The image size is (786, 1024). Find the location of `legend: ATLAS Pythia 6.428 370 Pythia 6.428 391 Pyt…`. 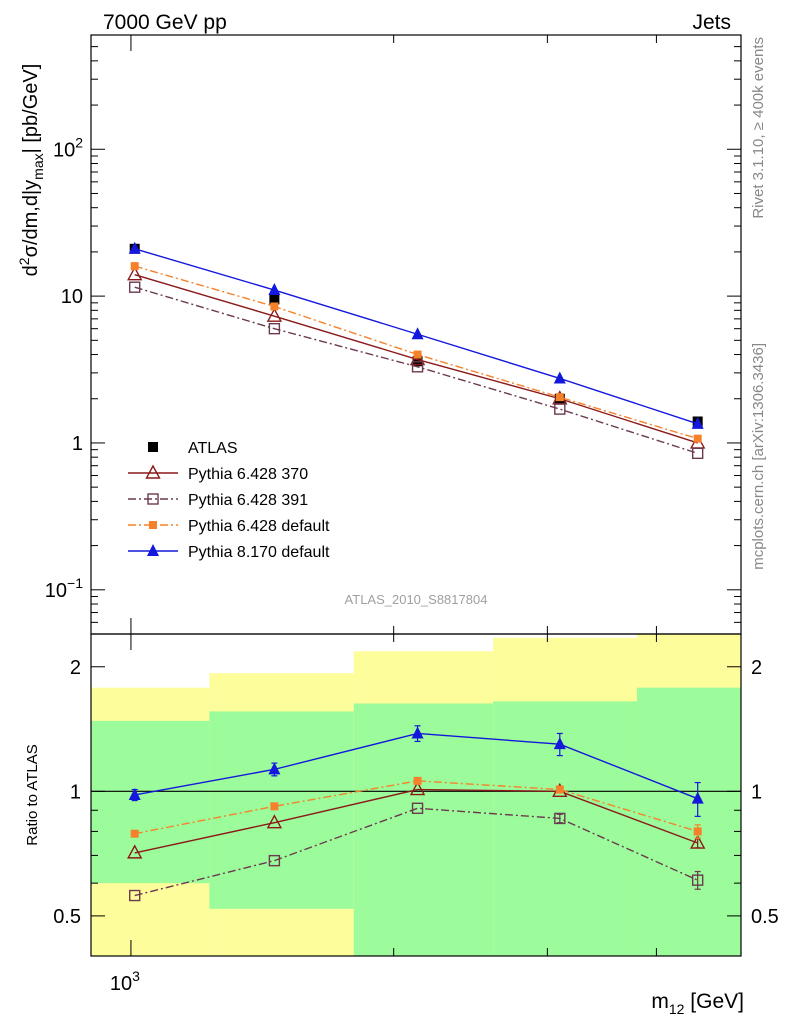

legend: ATLAS Pythia 6.428 370 Pythia 6.428 391 Pyt… is located at coordinates (229, 500).